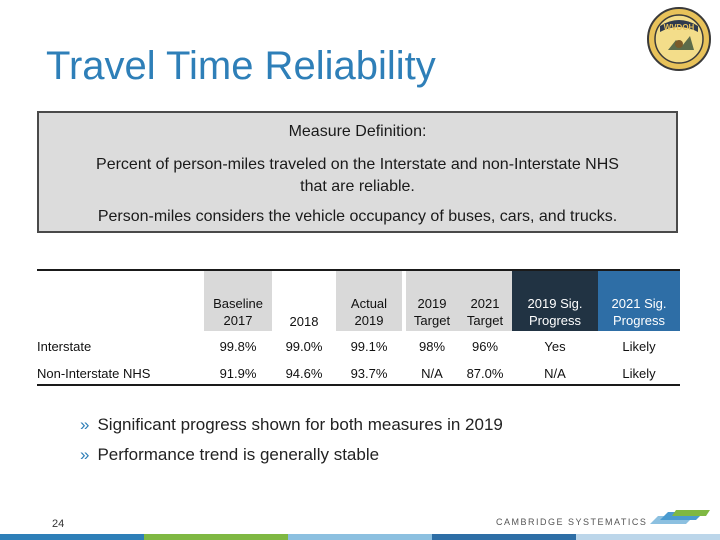 This screenshot has width=720, height=540. Describe the element at coordinates (432, 303) in the screenshot. I see `header-2019-target-line1: 2019` at that location.